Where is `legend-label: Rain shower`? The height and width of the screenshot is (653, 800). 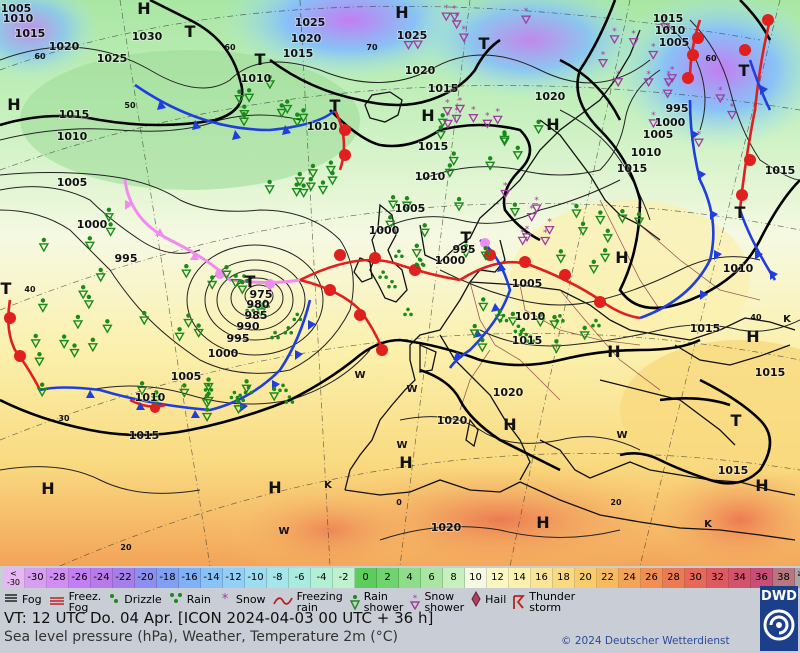 legend-label: Rain shower is located at coordinates (383, 602).